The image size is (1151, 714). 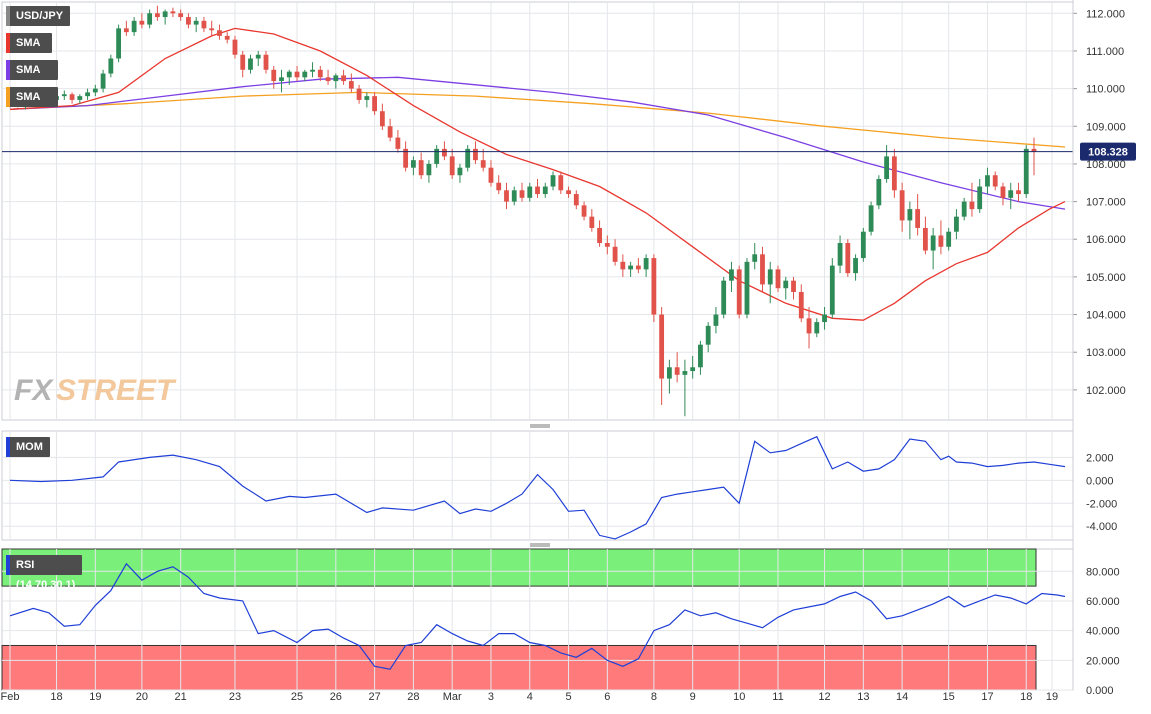 What do you see at coordinates (1103, 632) in the screenshot?
I see `rsi-y-tick-label: 40.000` at bounding box center [1103, 632].